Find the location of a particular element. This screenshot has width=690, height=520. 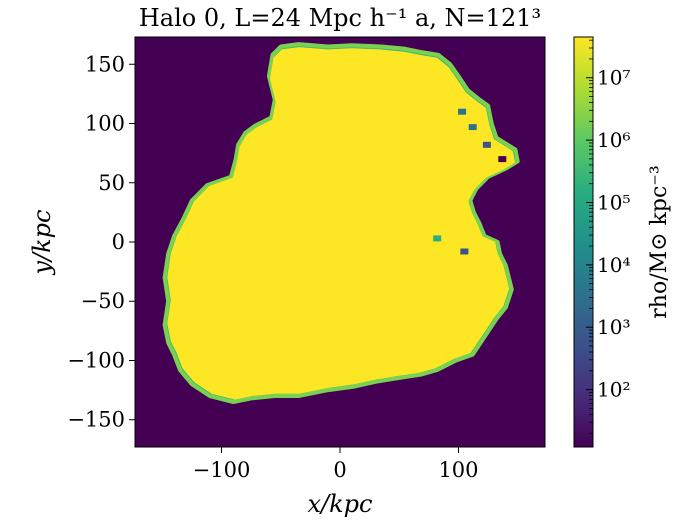

colorbar-tick-label: 10⁴ is located at coordinates (613, 265).